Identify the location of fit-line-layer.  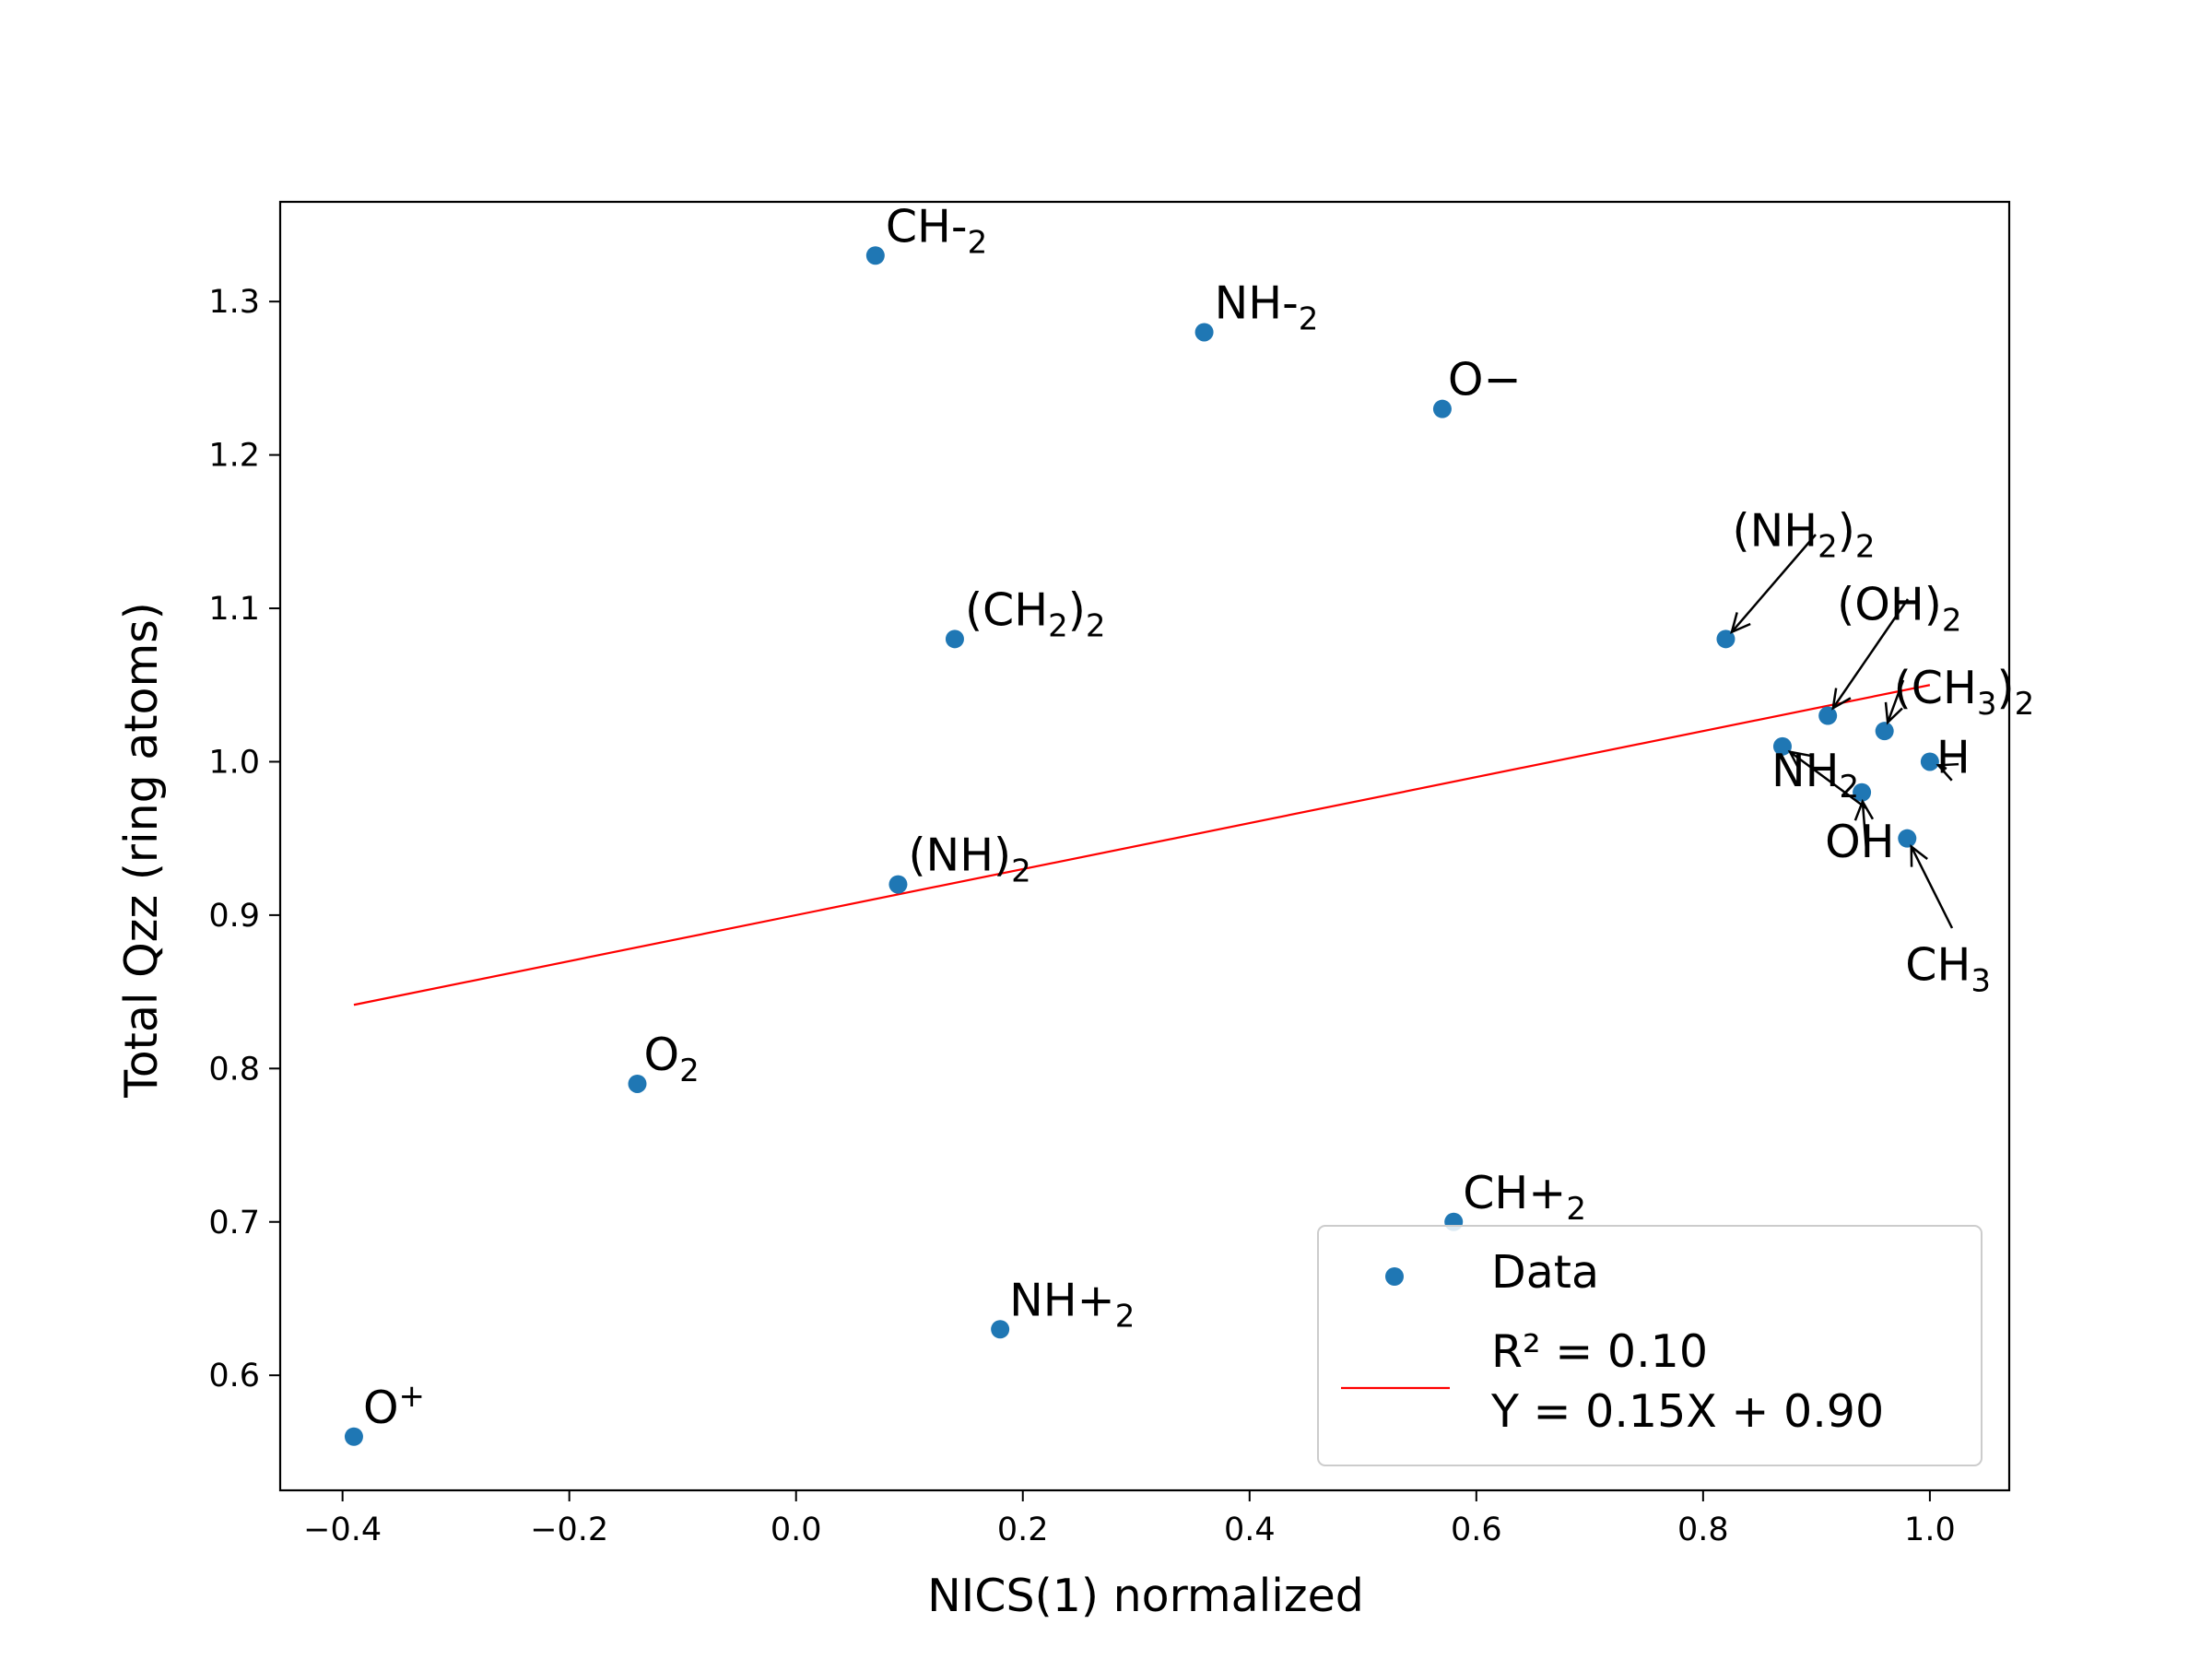
(1142, 845).